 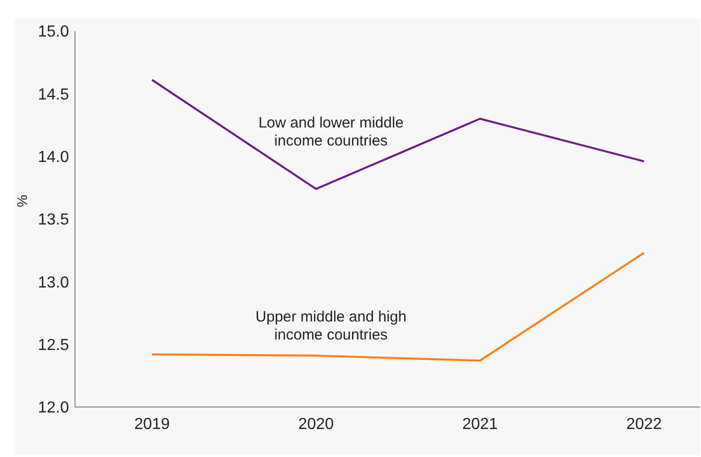 What do you see at coordinates (54, 220) in the screenshot?
I see `y-tick-label: 13.5` at bounding box center [54, 220].